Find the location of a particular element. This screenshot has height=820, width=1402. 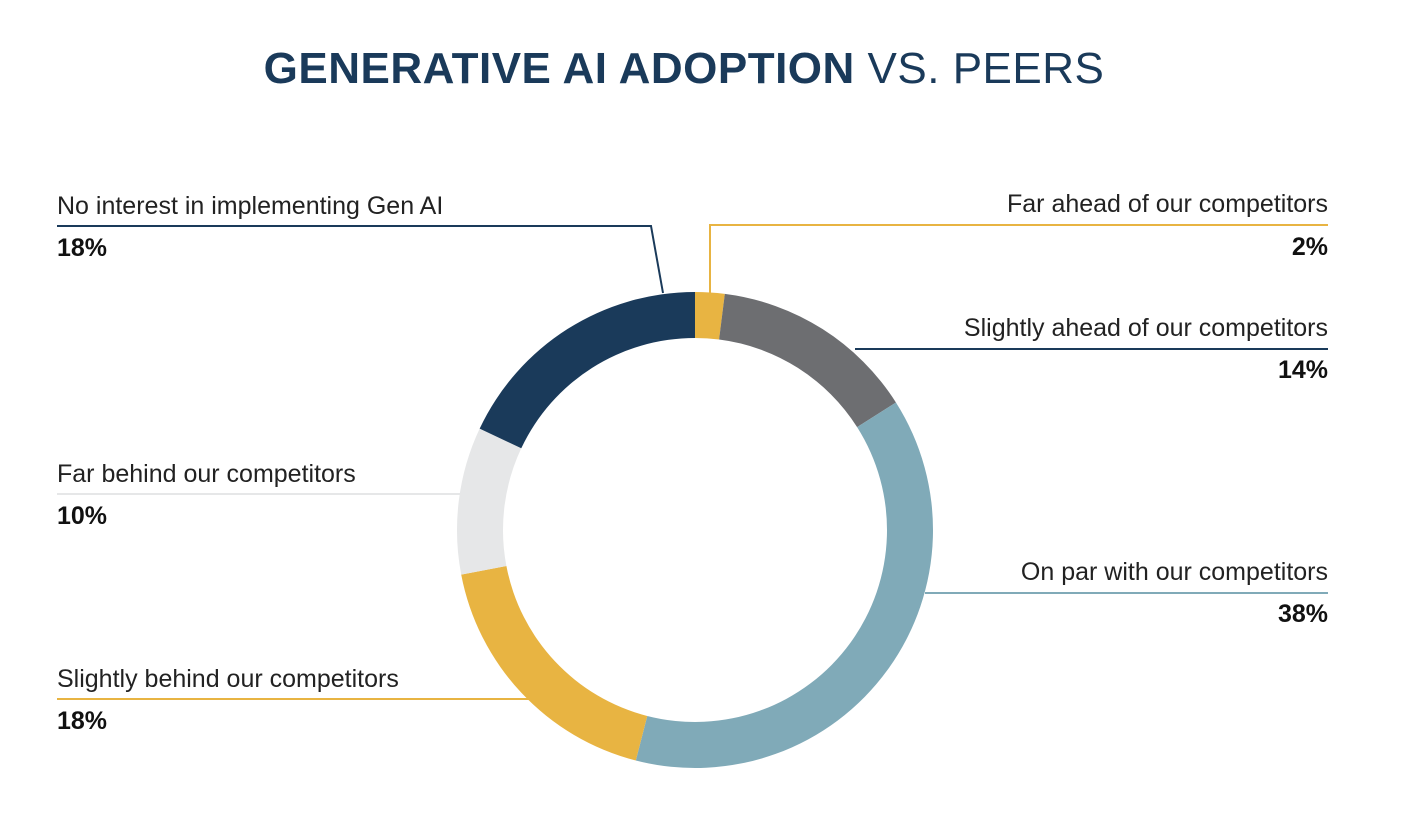

slice-label: Far behind our competitors is located at coordinates (206, 474).